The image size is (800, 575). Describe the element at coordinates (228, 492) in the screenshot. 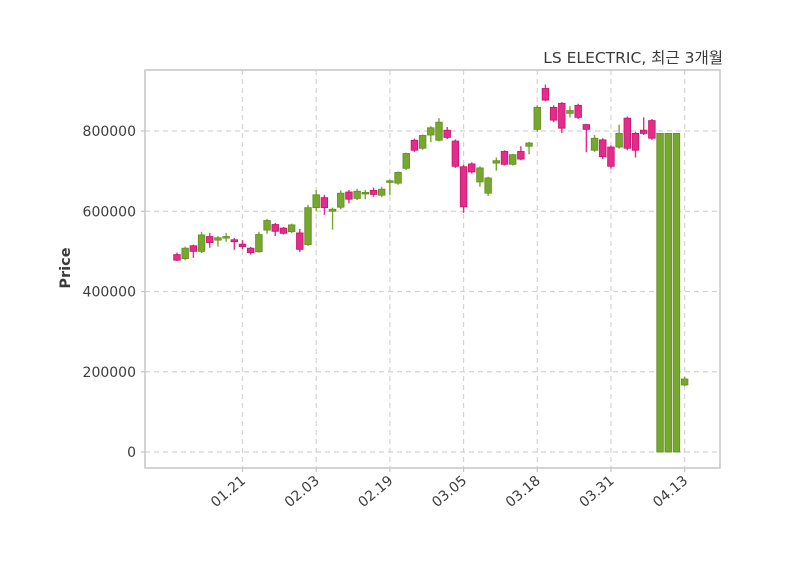

I see `x-tick-label: 01.21` at that location.